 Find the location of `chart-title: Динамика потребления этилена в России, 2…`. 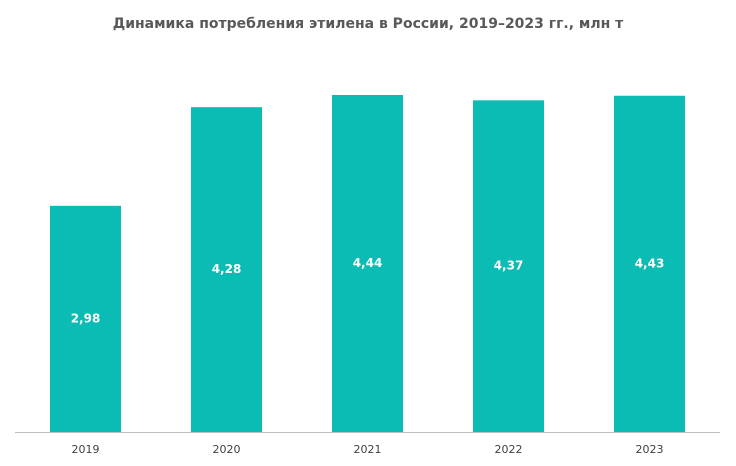

chart-title: Динамика потребления этилена в России, 2… is located at coordinates (368, 24).